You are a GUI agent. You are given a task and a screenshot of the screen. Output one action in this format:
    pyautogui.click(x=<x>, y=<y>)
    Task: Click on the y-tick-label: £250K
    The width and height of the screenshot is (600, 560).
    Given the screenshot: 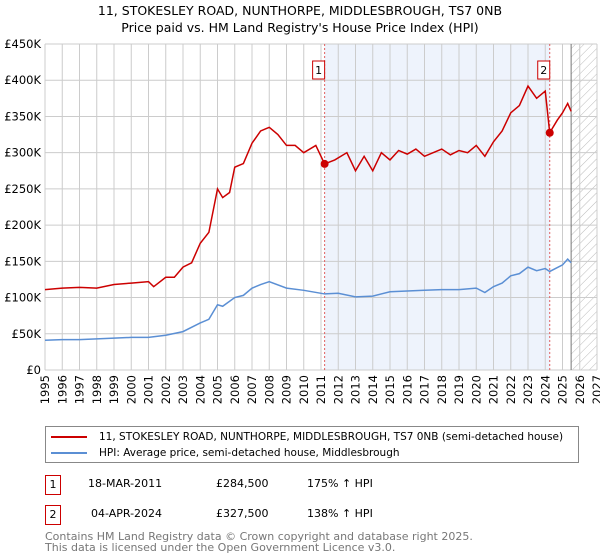 What is the action you would take?
    pyautogui.click(x=22, y=189)
    